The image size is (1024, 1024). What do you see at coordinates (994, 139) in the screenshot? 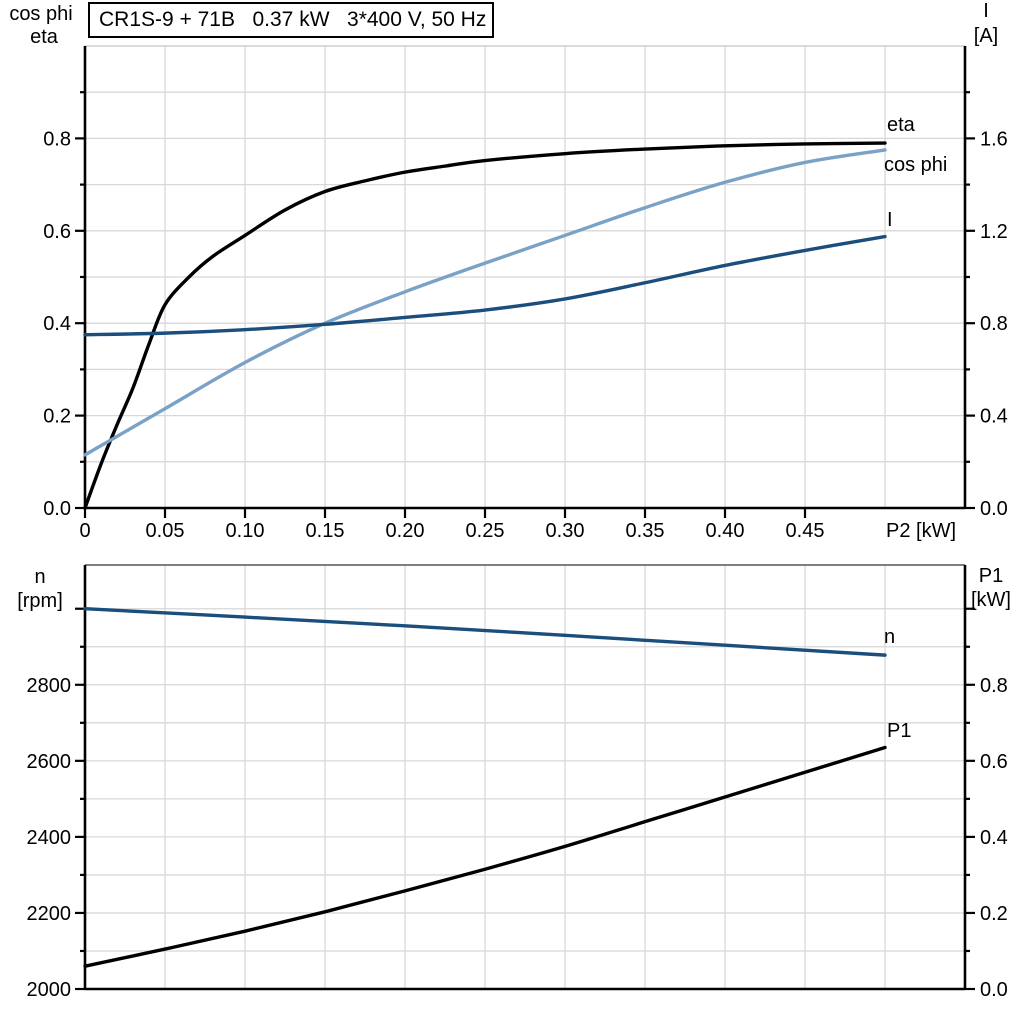
I see `svg-text: 1.6` at bounding box center [994, 139].